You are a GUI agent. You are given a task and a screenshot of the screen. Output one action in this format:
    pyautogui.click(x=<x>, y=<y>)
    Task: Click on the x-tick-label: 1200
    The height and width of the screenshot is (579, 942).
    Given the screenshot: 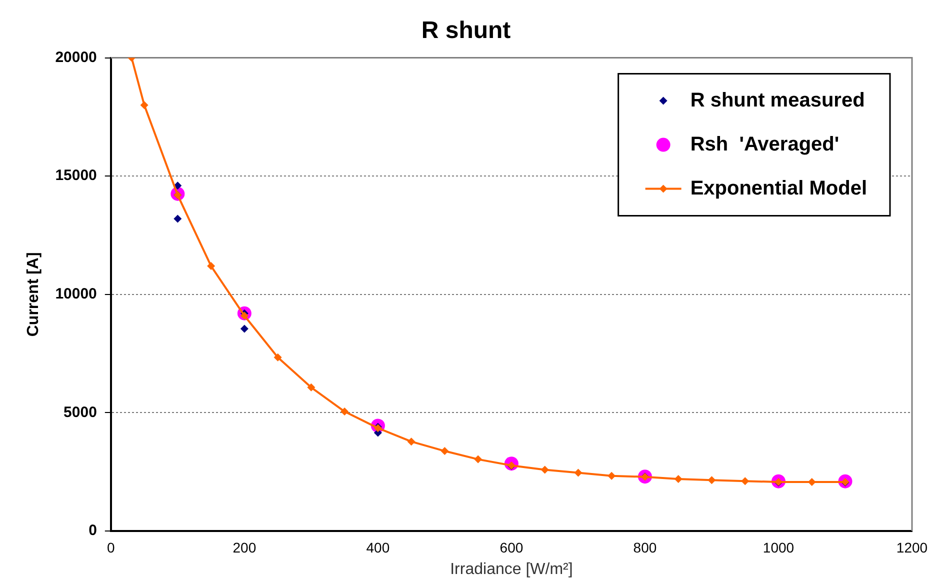 What is the action you would take?
    pyautogui.click(x=912, y=547)
    